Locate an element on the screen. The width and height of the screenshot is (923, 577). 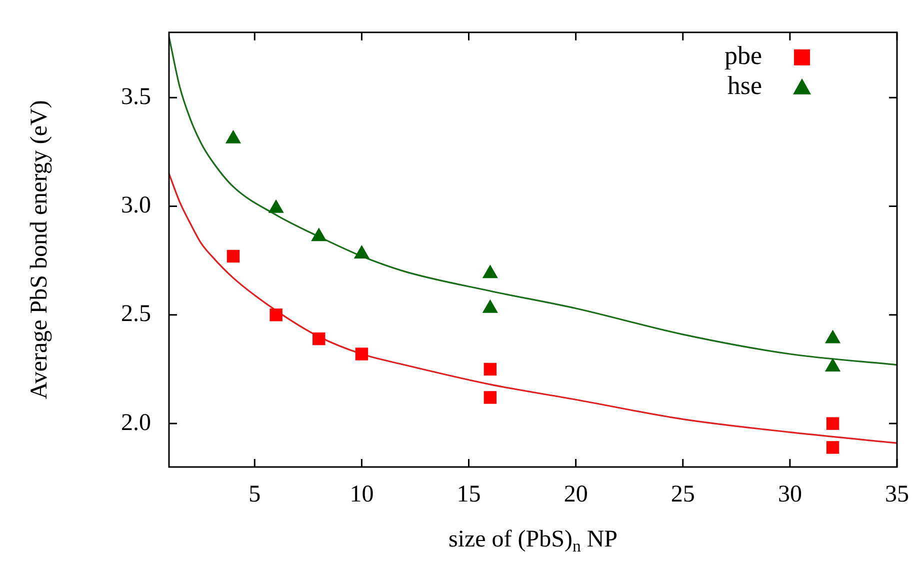
x-tick-label: 20 is located at coordinates (576, 495).